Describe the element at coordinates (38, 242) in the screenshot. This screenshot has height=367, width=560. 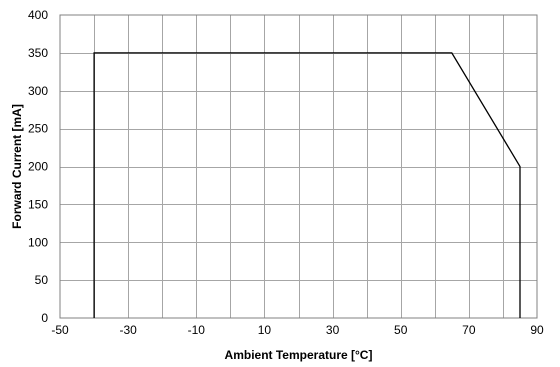
I see `y-tick-label: 100` at that location.